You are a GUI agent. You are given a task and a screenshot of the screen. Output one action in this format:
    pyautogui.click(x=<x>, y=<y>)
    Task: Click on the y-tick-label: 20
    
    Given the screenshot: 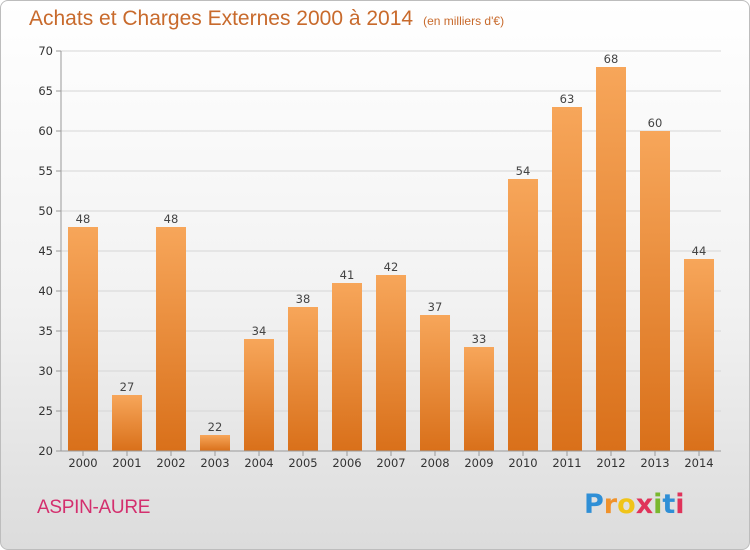 What is the action you would take?
    pyautogui.click(x=45, y=451)
    